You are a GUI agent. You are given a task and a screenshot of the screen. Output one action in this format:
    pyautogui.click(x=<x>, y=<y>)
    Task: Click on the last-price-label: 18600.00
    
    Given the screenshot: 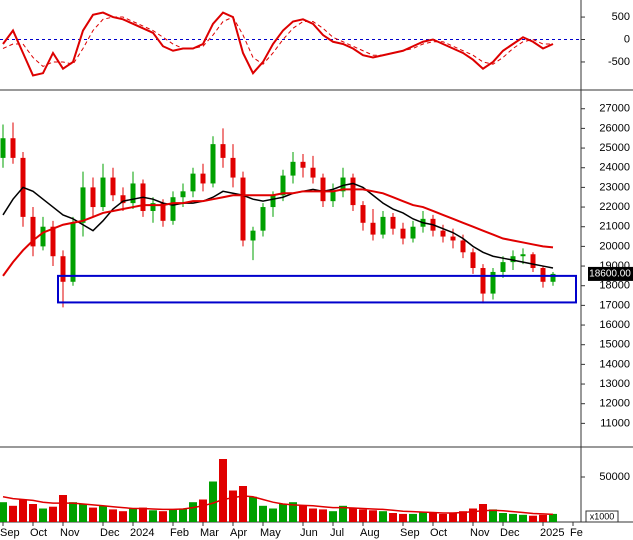 What is the action you would take?
    pyautogui.click(x=610, y=274)
    